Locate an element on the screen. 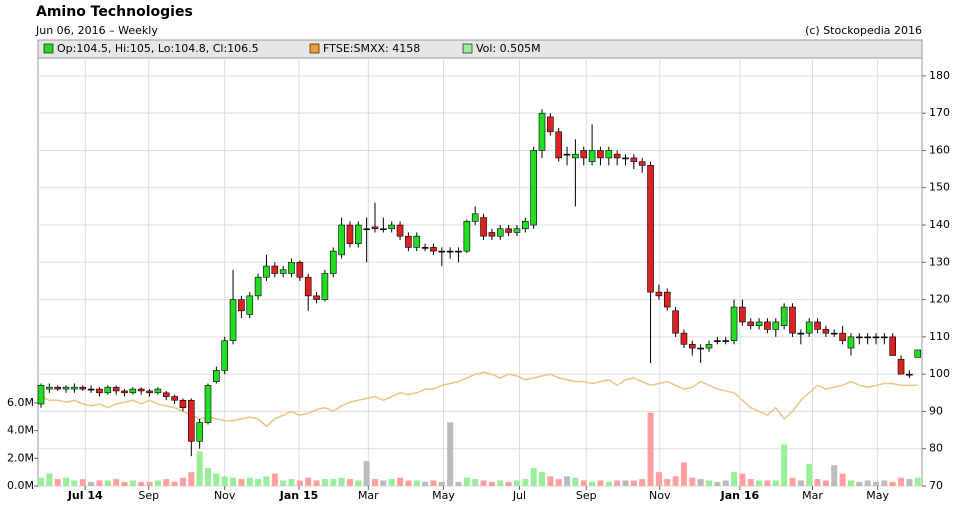  legend-label: Op:104.5, Hi:105, Lo:104.8, Cl:106.5 is located at coordinates (158, 48).